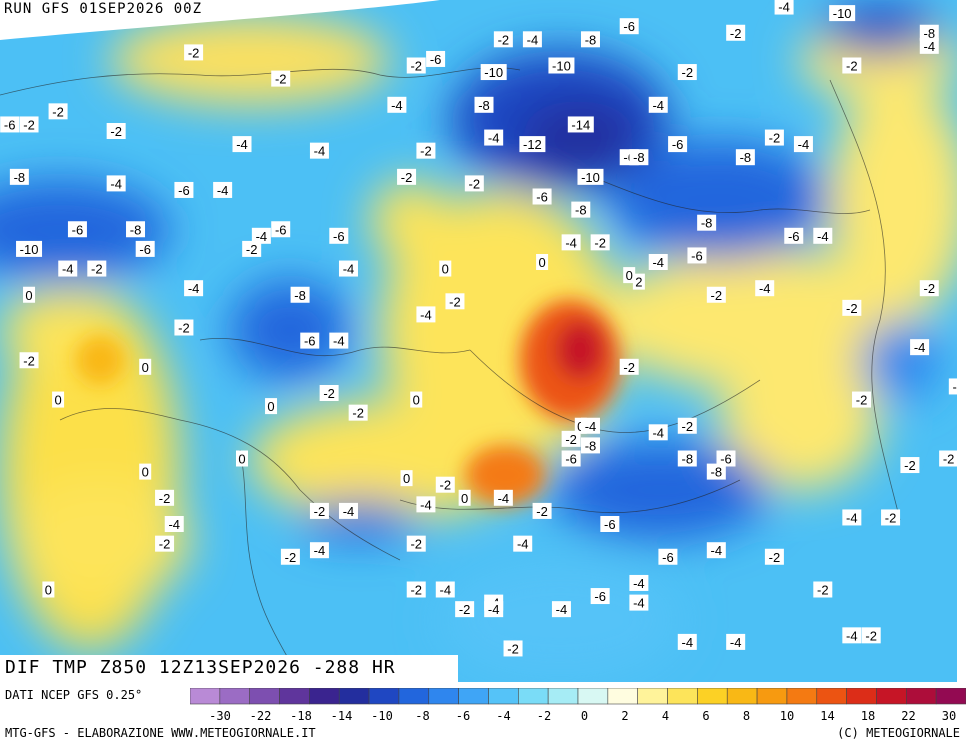  What do you see at coordinates (908, 716) in the screenshot?
I see `legend-tick-label: 22` at bounding box center [908, 716].